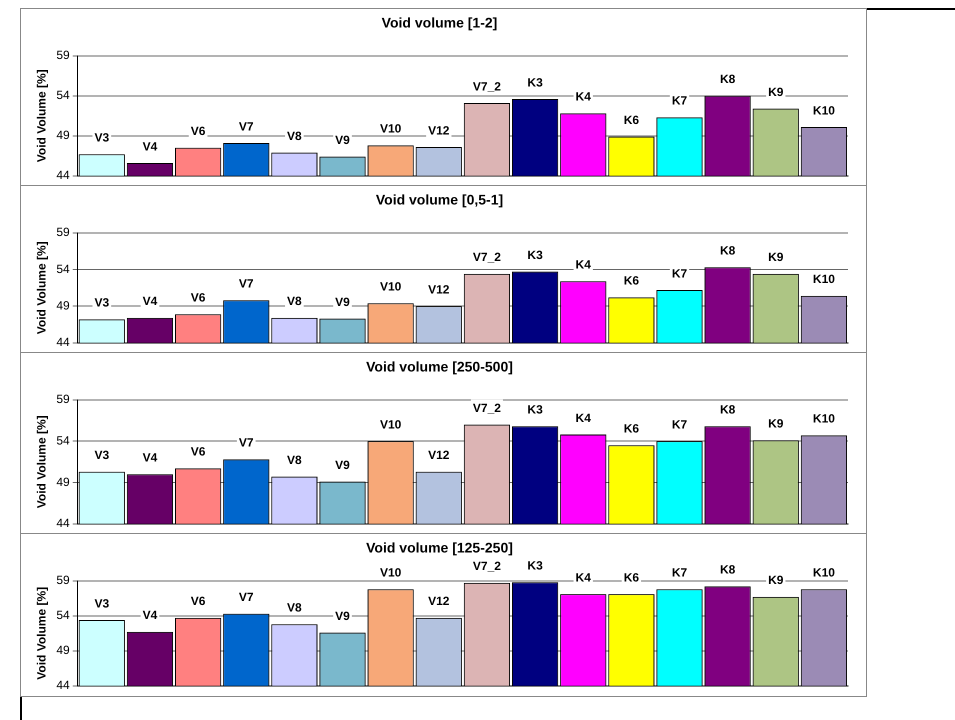 The width and height of the screenshot is (955, 720). Describe the element at coordinates (439, 547) in the screenshot. I see `chart-title: Void volume [125-250]` at that location.